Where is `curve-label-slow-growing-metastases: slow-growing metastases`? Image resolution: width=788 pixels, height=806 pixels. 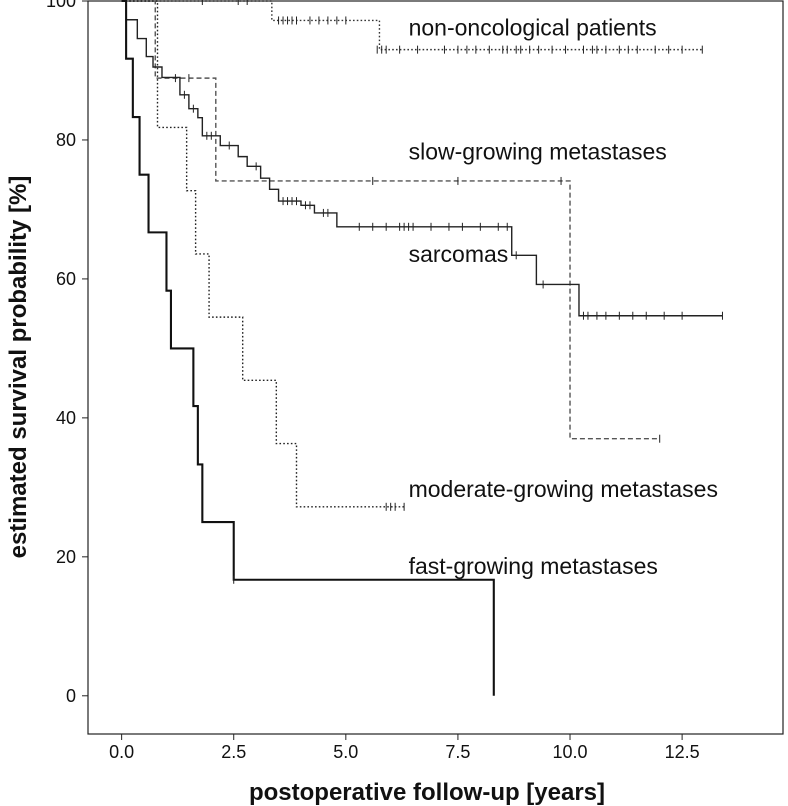
curve-label-slow-growing-metastases: slow-growing metastases is located at coordinates (538, 151).